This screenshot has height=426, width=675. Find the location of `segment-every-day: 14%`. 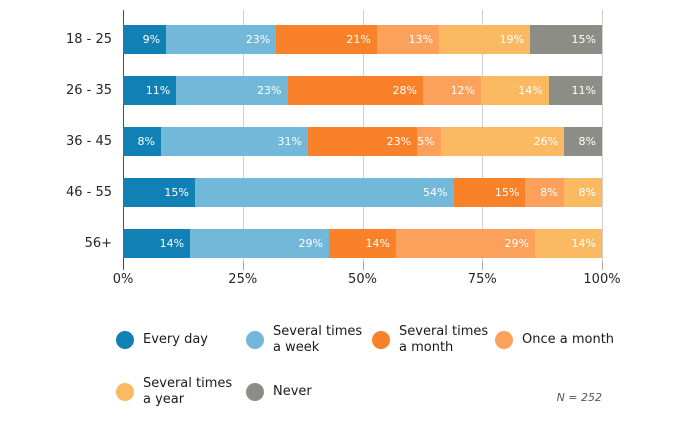

segment-every-day: 14% is located at coordinates (157, 243).